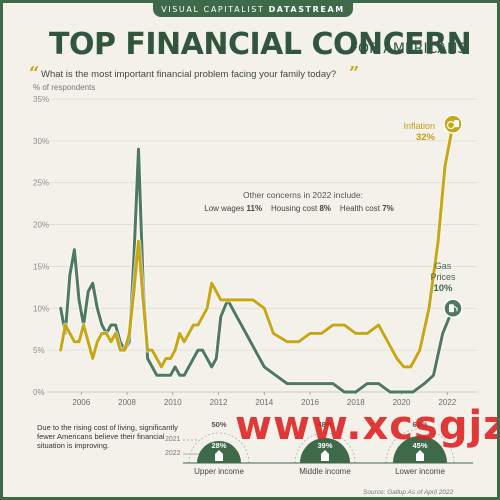 The image size is (500, 500). I want to click on brand-tab: VISUAL CAPITALIST DATASTREAM, so click(253, 10).